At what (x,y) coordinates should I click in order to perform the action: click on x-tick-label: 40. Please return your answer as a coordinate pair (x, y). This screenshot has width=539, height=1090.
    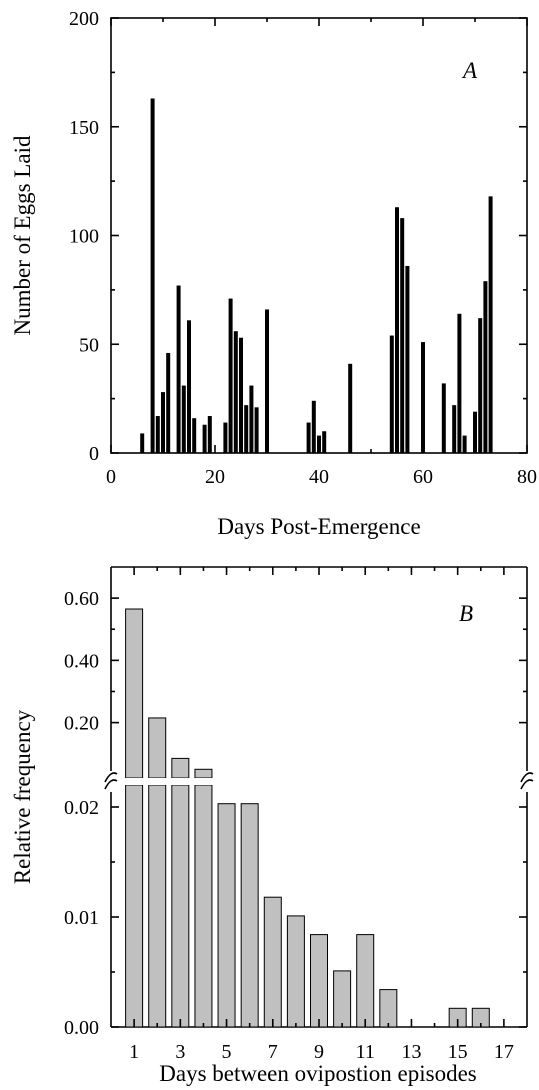
    Looking at the image, I should click on (319, 477).